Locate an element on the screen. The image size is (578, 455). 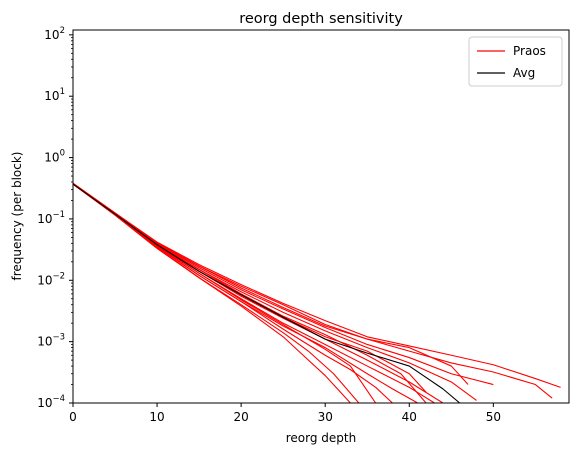
y-tick-label: 10¹ is located at coordinates (54, 95).